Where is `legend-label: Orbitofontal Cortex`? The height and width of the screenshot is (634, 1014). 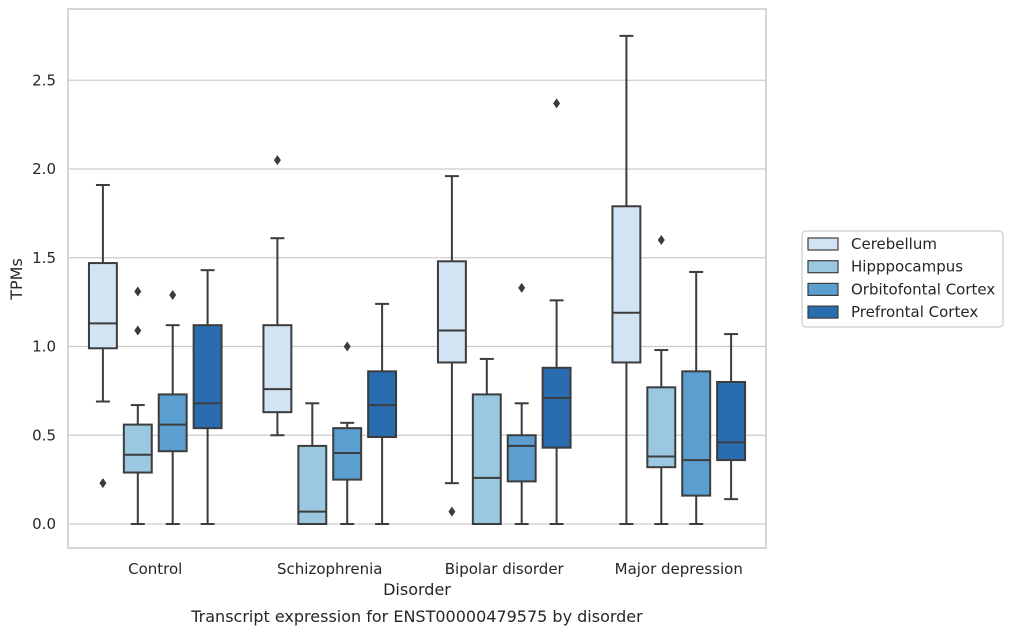
legend-label: Orbitofontal Cortex is located at coordinates (923, 289).